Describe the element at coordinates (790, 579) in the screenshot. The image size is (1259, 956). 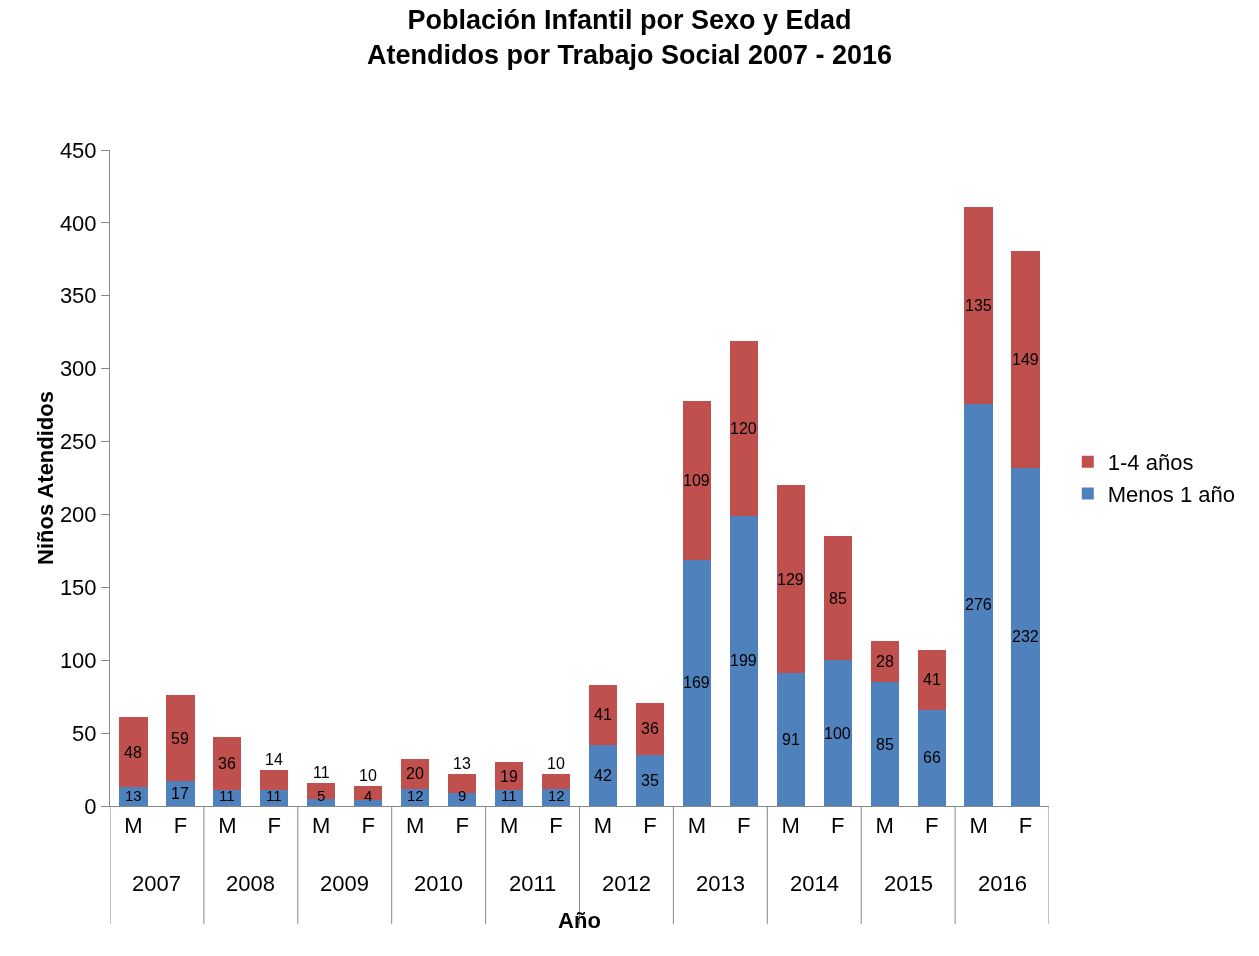
I see `data-label: 129` at that location.